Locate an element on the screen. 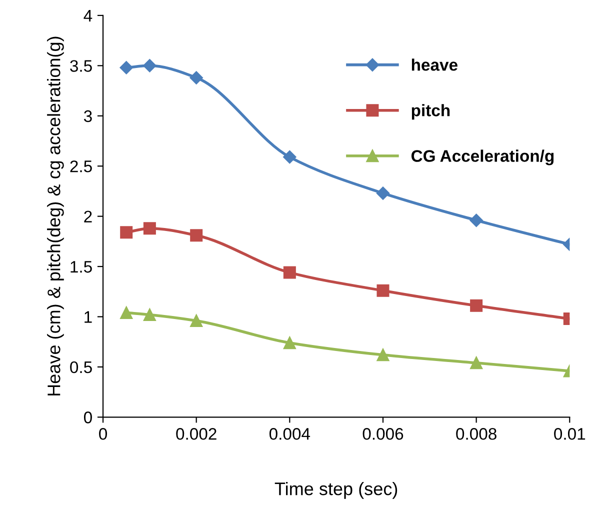 The height and width of the screenshot is (515, 606). x-tick-label: 0.01 is located at coordinates (570, 434).